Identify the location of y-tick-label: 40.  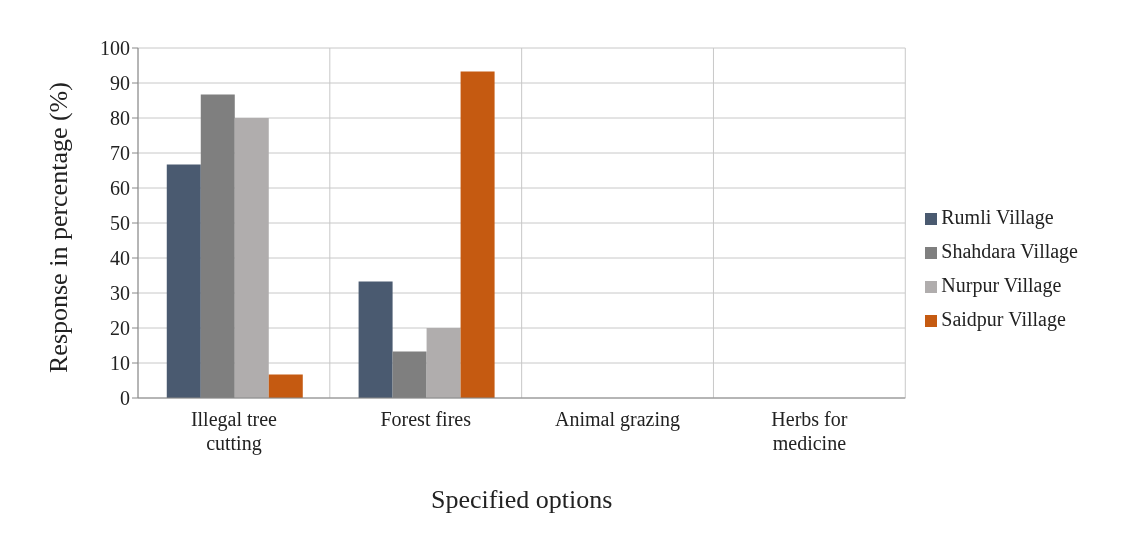
(120, 258).